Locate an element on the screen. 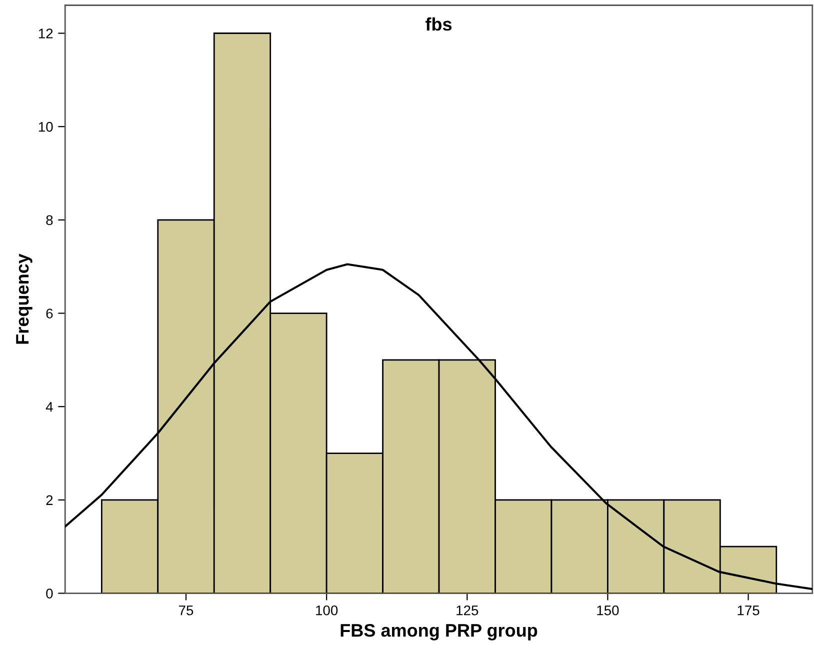 This screenshot has width=814, height=657. y-tick-label: 2 is located at coordinates (49, 500).